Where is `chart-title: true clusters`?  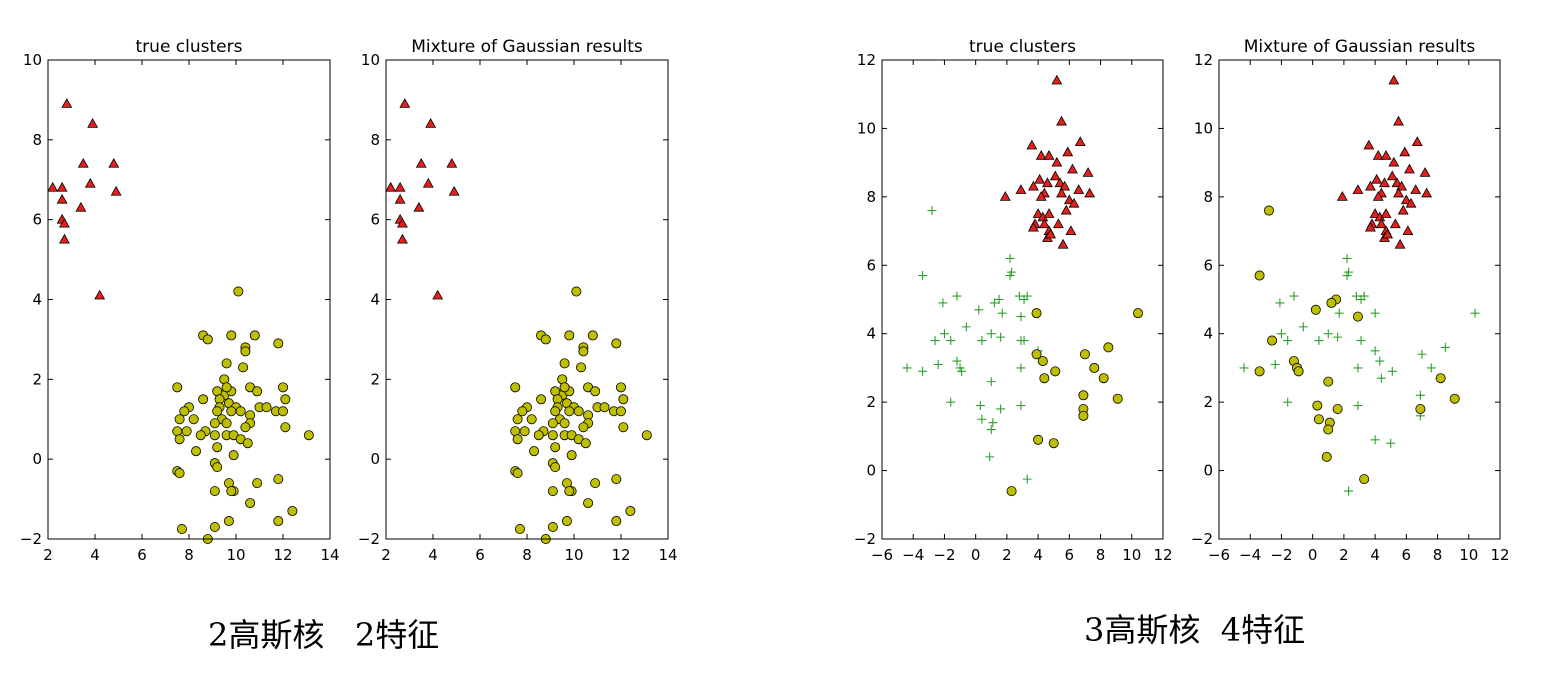
chart-title: true clusters is located at coordinates (189, 47).